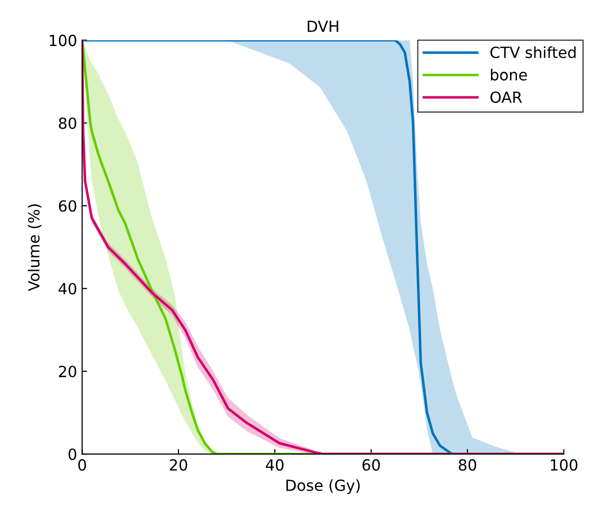 The height and width of the screenshot is (509, 591). Describe the element at coordinates (467, 465) in the screenshot. I see `x-tick-label: 80` at that location.